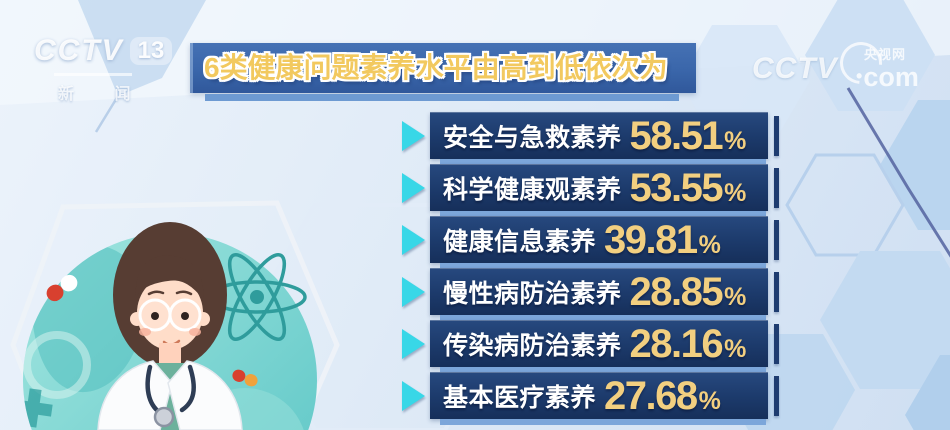  What do you see at coordinates (169, 277) in the screenshot?
I see `hair-bangs` at bounding box center [169, 277].